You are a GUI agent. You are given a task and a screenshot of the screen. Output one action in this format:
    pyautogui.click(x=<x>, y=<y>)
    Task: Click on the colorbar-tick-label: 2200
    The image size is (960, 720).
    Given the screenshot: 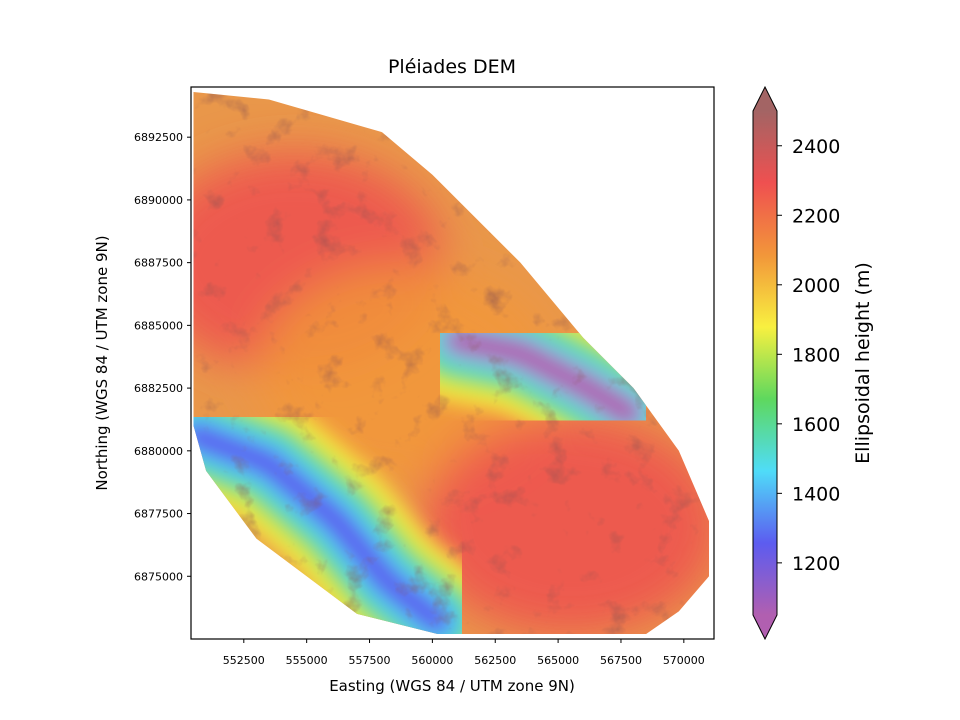 What is the action you would take?
    pyautogui.click(x=816, y=216)
    